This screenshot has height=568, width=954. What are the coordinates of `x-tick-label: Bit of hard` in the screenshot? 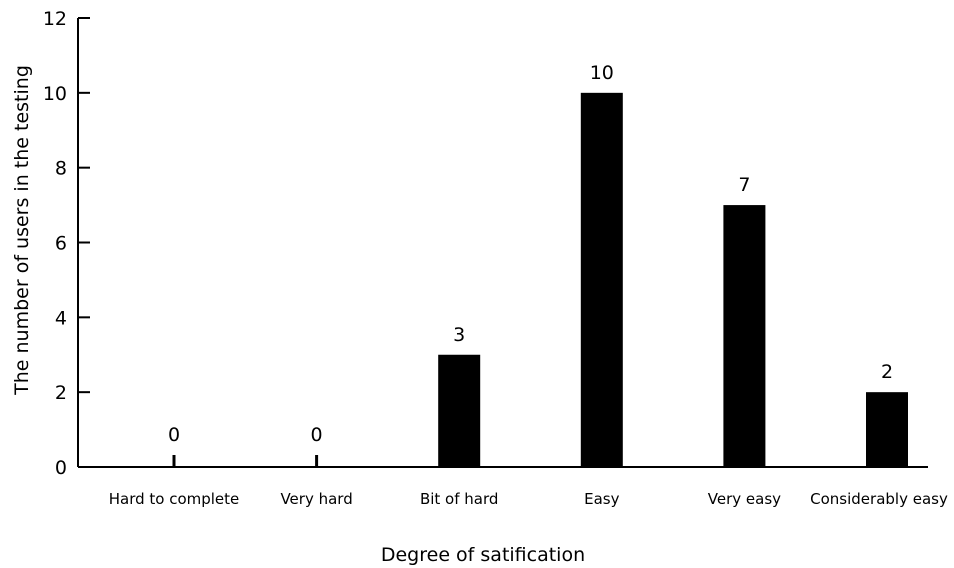 It's located at (459, 499).